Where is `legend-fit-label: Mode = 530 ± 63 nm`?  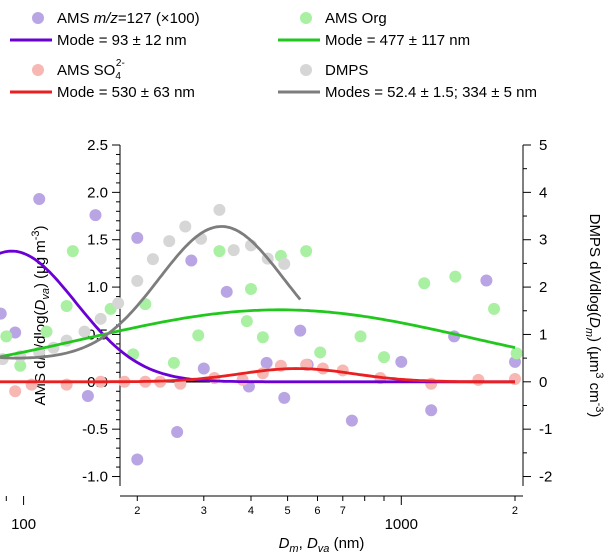 legend-fit-label: Mode = 530 ± 63 nm is located at coordinates (126, 92).